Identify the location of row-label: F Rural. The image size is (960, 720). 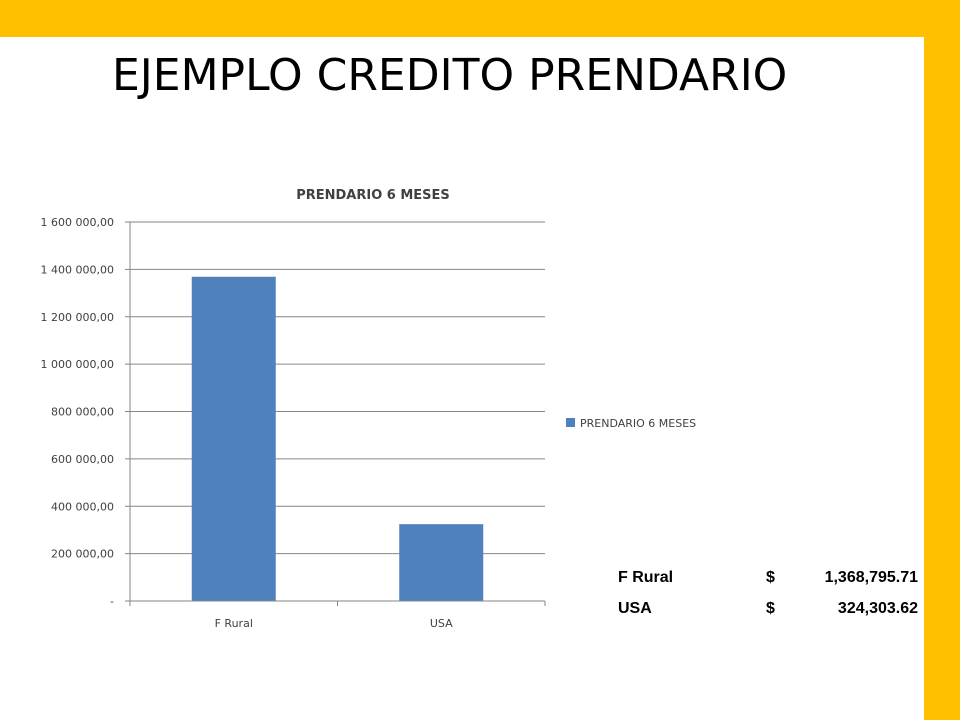
(646, 577).